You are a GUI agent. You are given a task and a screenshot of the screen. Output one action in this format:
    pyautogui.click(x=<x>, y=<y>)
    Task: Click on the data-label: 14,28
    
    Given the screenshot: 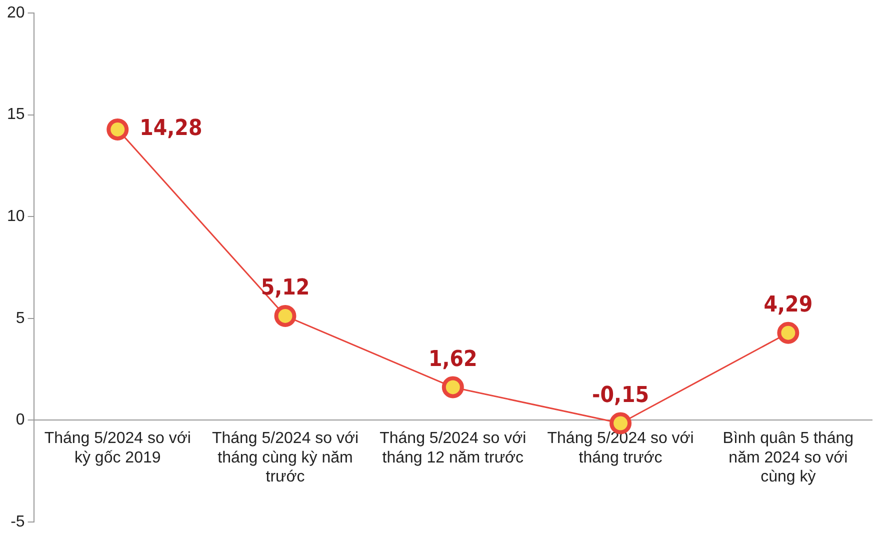 What is the action you would take?
    pyautogui.click(x=171, y=129)
    